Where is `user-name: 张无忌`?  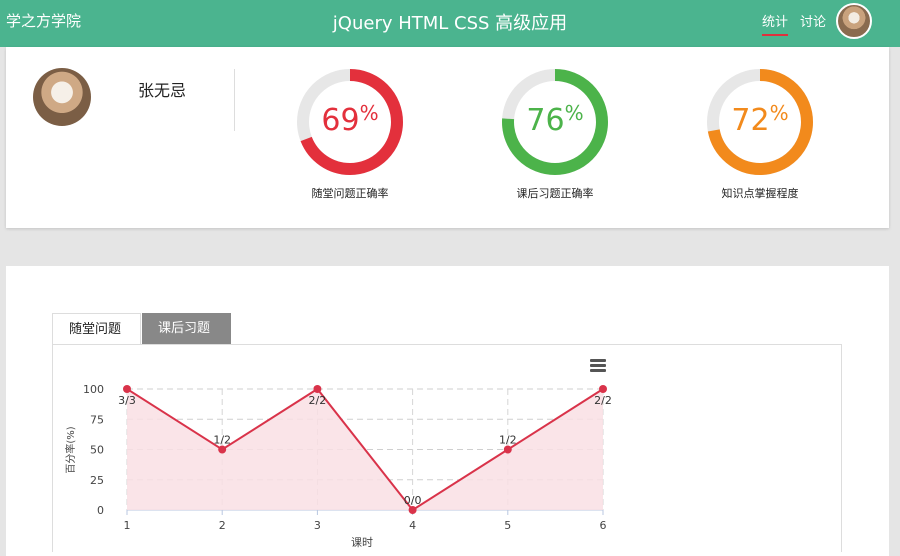 user-name: 张无忌 is located at coordinates (162, 90).